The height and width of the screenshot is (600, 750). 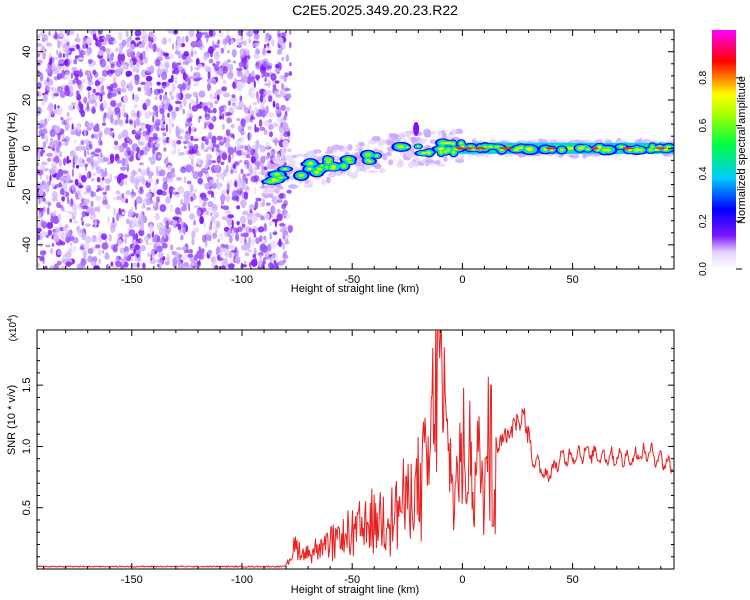 I want to click on x-tick-label: -100, so click(x=242, y=580).